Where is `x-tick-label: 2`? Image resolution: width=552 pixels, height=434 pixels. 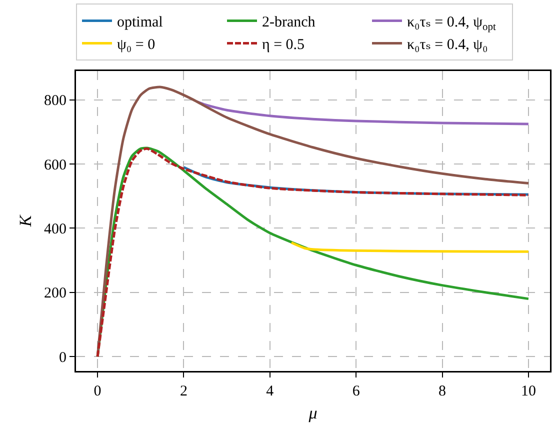
x-tick-label: 2 is located at coordinates (184, 392).